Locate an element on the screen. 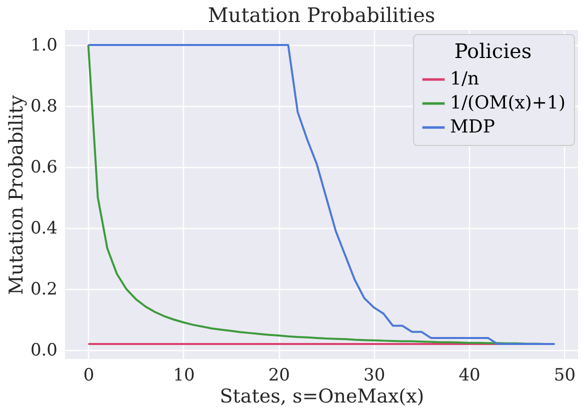 This screenshot has height=412, width=584. x-tick-label: 30 is located at coordinates (375, 376).